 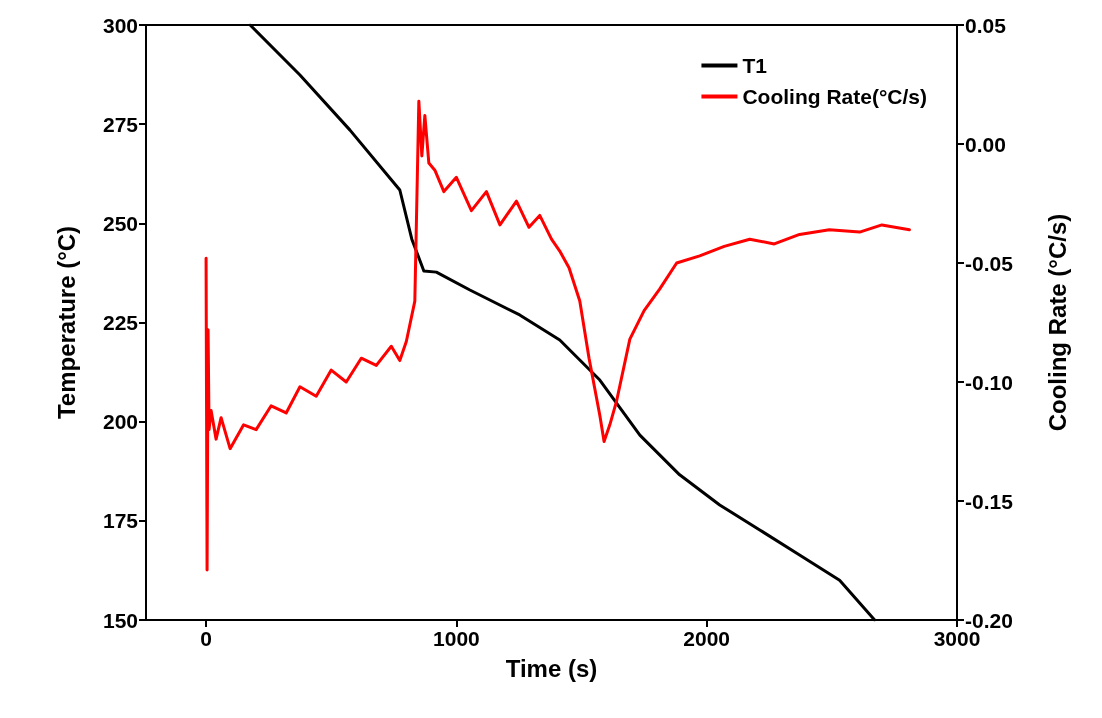 What do you see at coordinates (120, 620) in the screenshot?
I see `y-tick-label: 150` at bounding box center [120, 620].